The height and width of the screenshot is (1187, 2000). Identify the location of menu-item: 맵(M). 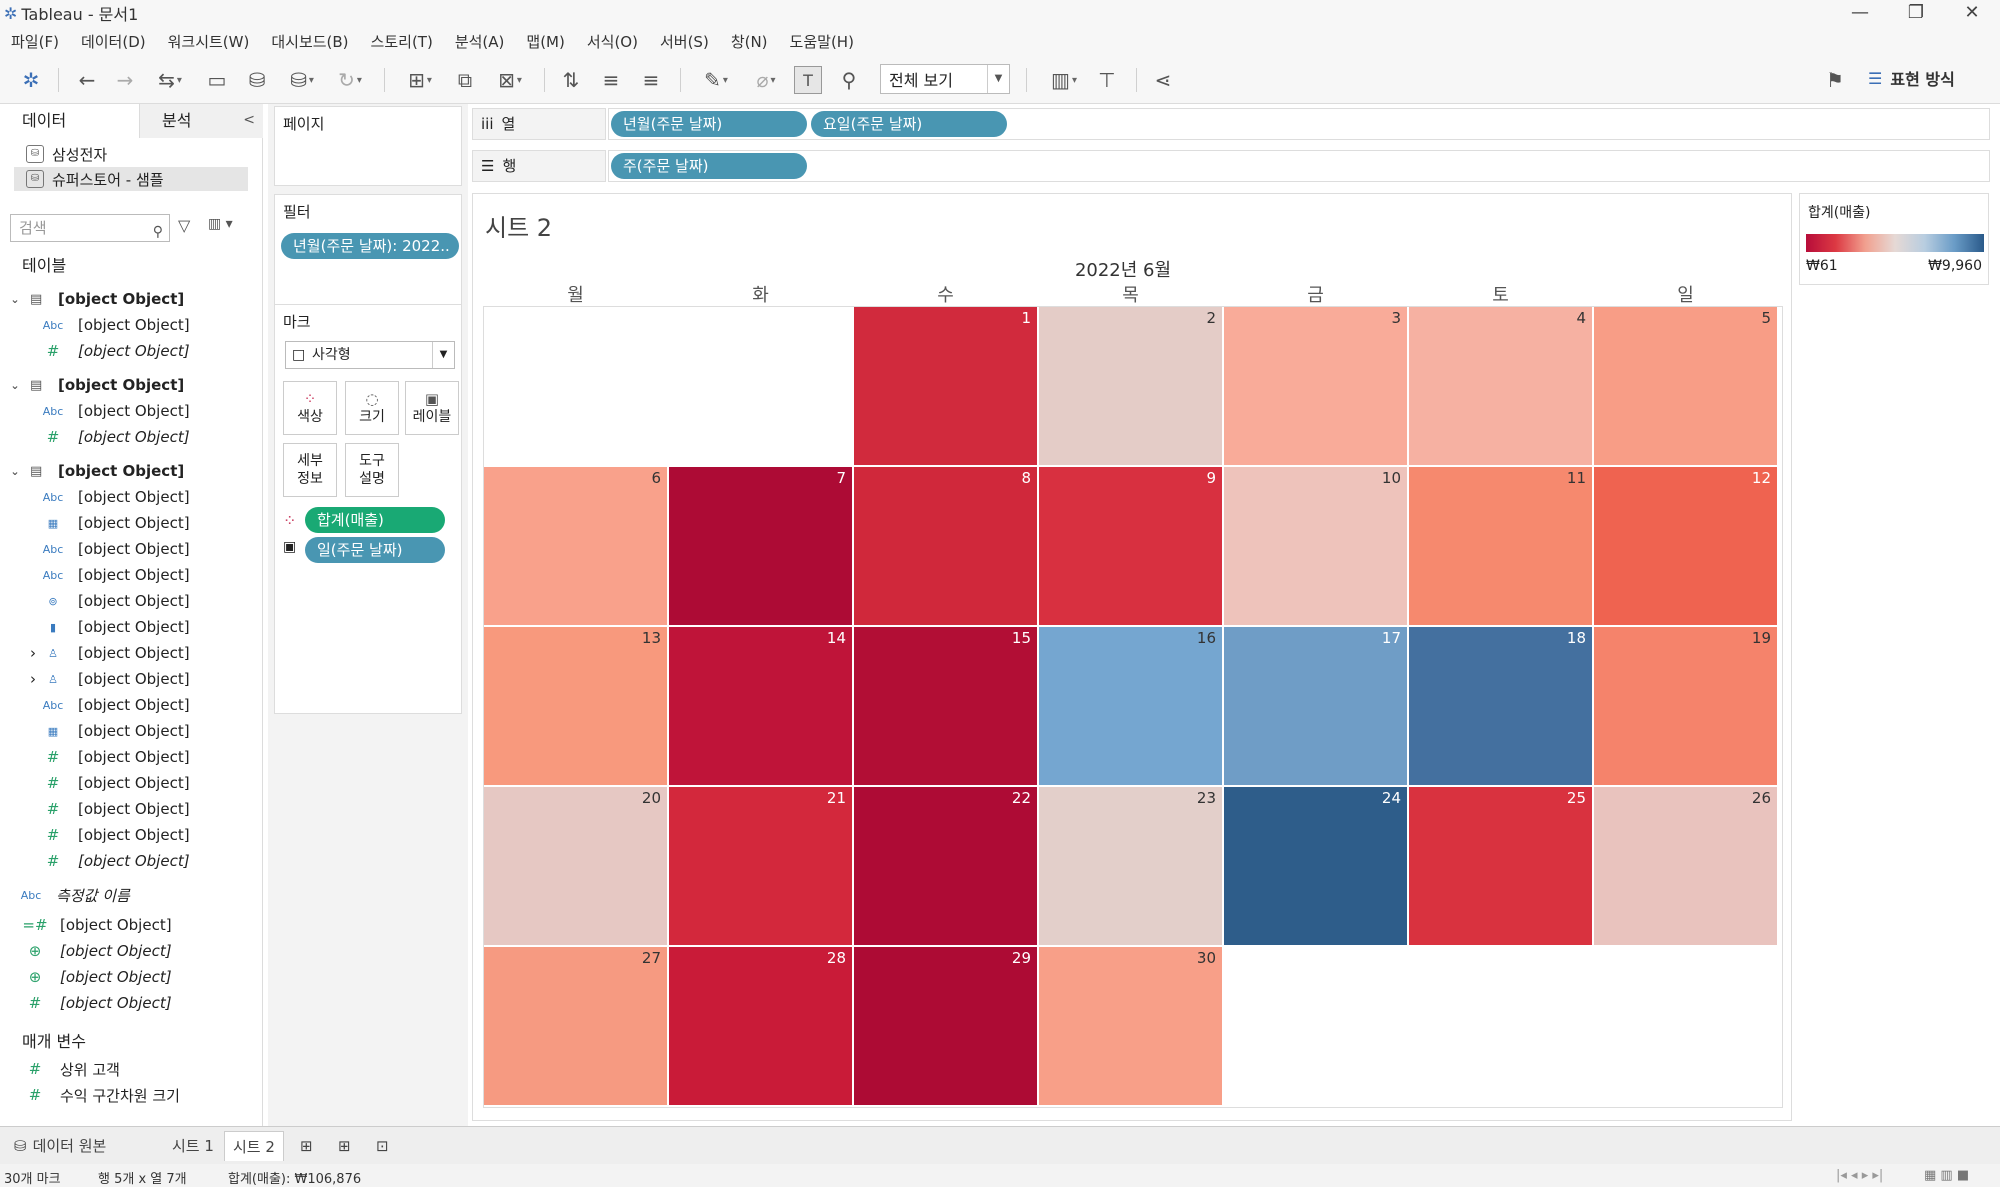
(545, 41).